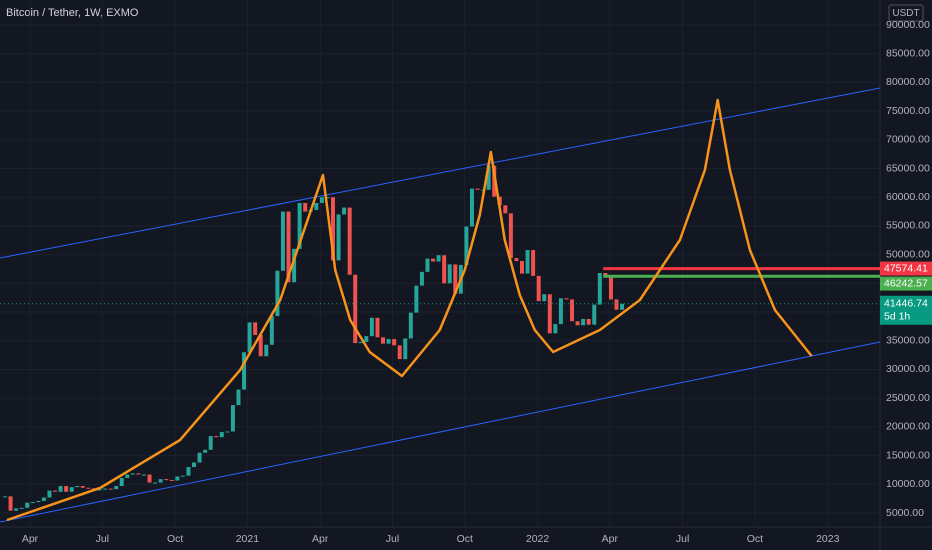 The height and width of the screenshot is (550, 932). Describe the element at coordinates (908, 427) in the screenshot. I see `y-tick-label: 20000.00` at that location.